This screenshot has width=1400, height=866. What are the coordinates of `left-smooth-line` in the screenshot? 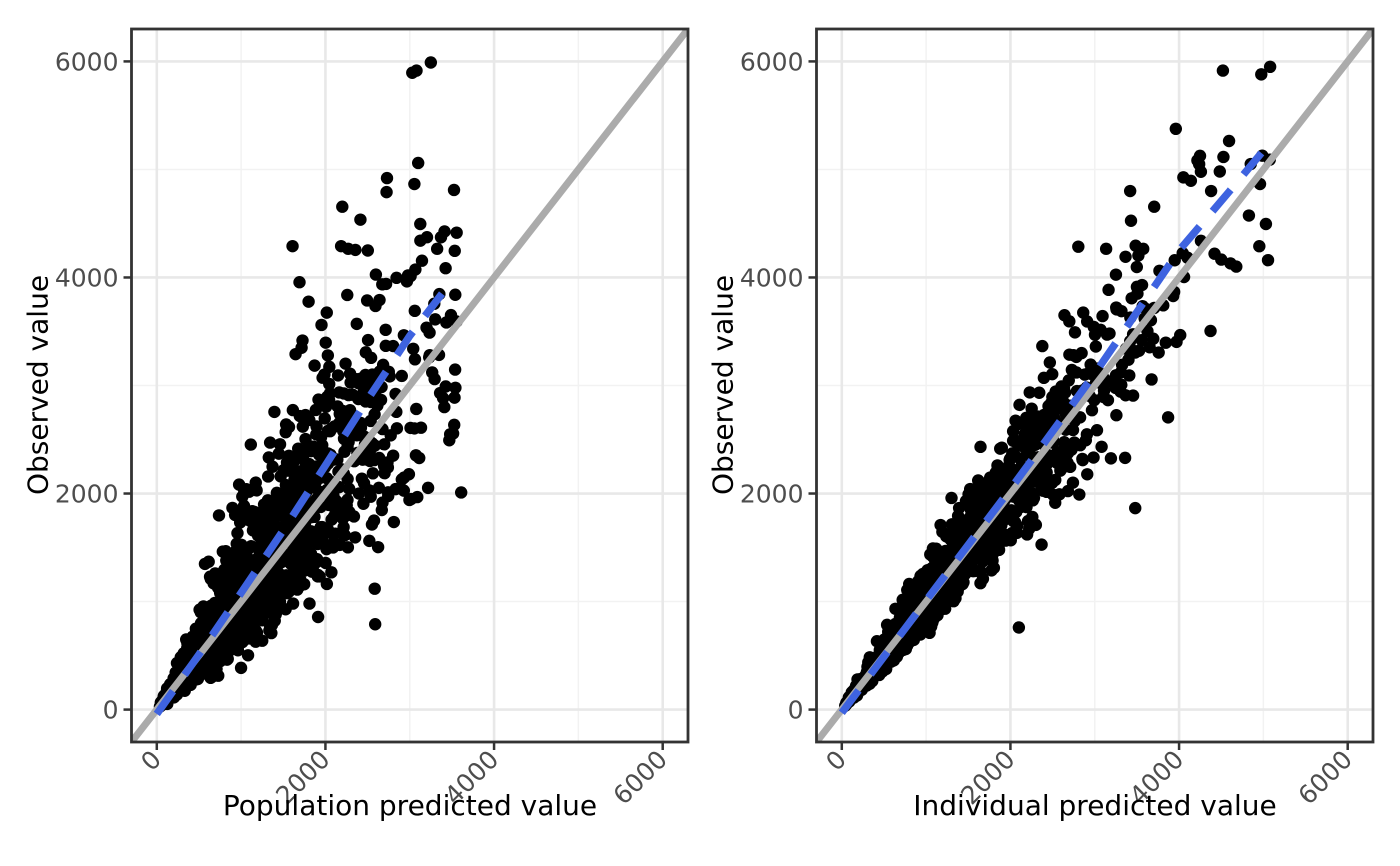 It's located at (305, 496).